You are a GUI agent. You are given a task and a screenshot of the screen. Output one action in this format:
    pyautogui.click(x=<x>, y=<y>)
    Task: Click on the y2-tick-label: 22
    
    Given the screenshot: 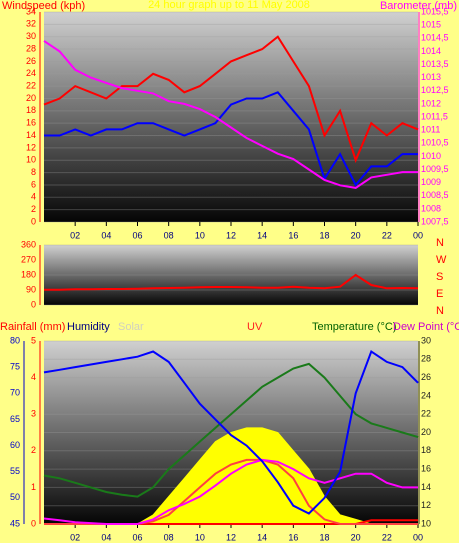 What is the action you would take?
    pyautogui.click(x=426, y=414)
    